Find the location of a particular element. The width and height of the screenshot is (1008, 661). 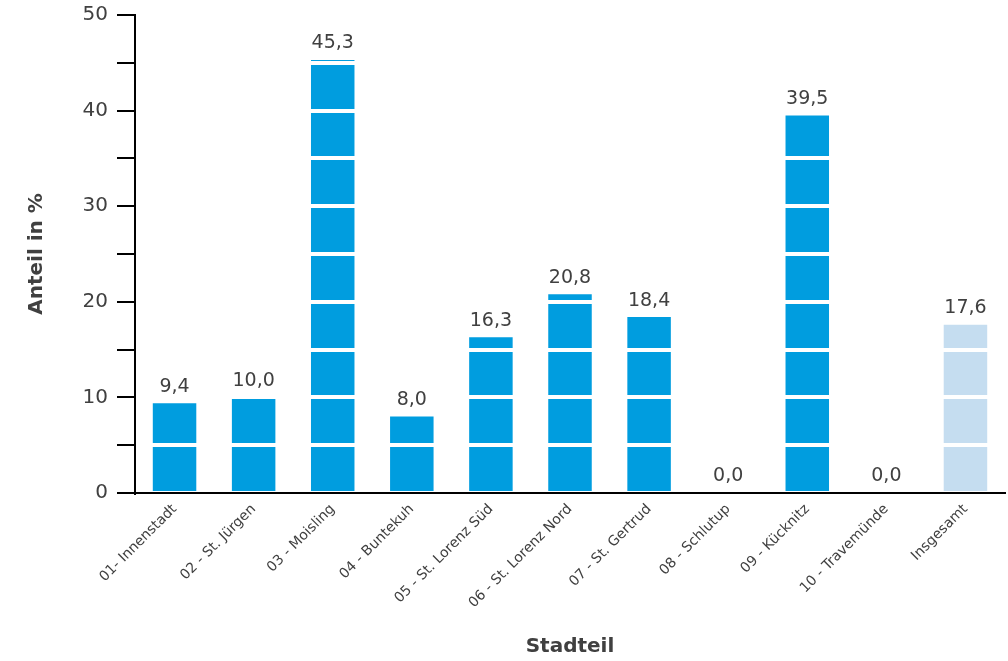

y-tick-label: 10 is located at coordinates (95, 395).